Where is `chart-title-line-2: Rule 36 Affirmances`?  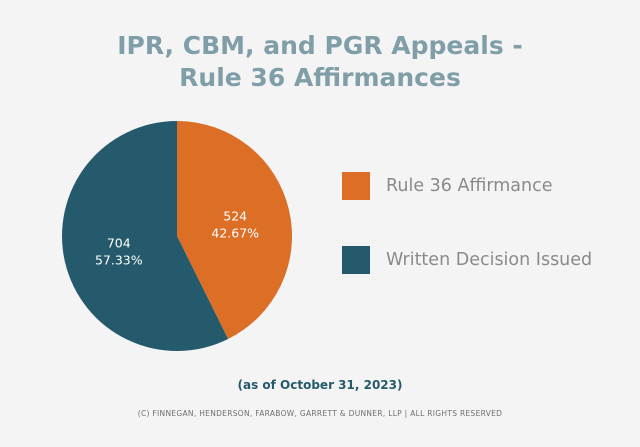 chart-title-line-2: Rule 36 Affirmances is located at coordinates (320, 77).